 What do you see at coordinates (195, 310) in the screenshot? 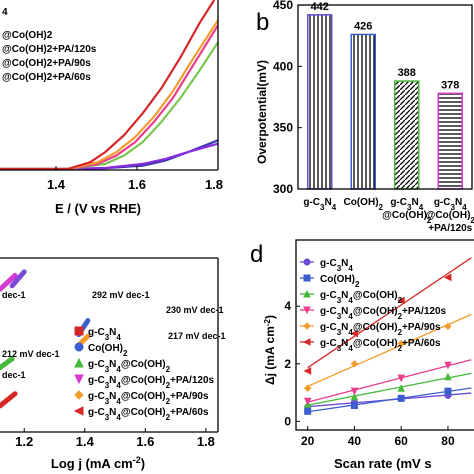
I see `panel-c-tafel-slope: 230 mV dec-1` at bounding box center [195, 310].